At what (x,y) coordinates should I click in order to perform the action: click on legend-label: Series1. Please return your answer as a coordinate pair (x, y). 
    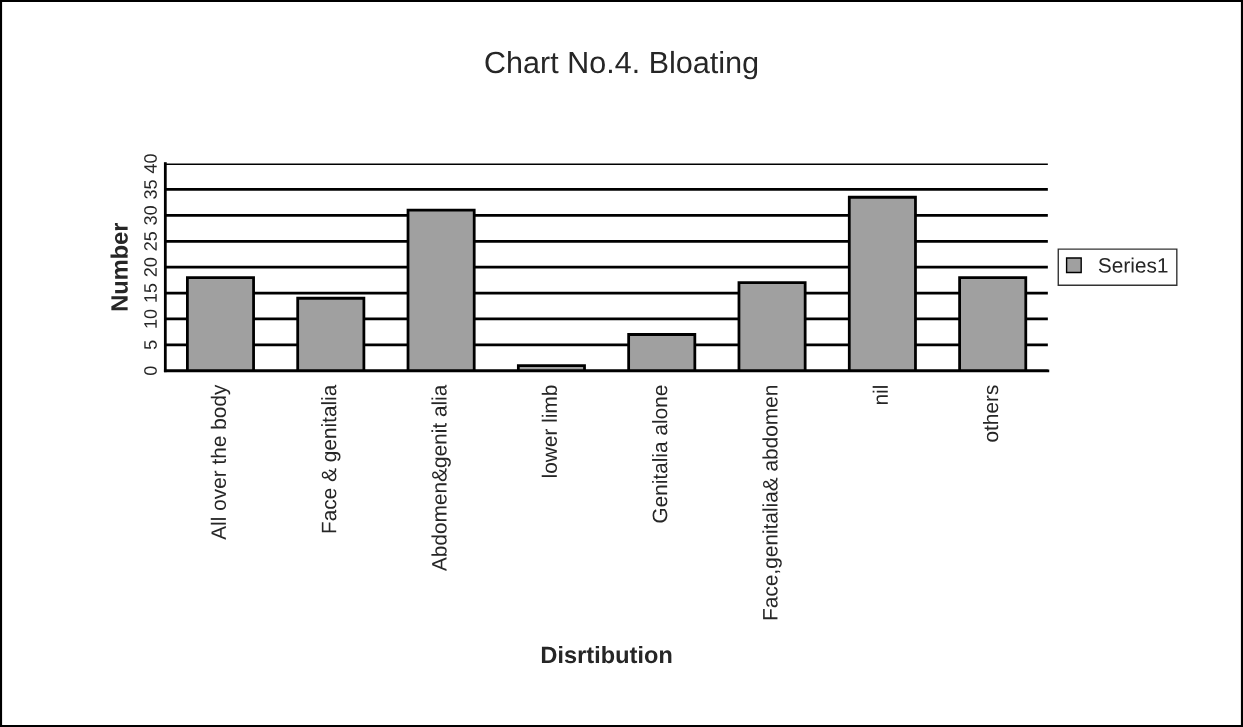
    Looking at the image, I should click on (1133, 265).